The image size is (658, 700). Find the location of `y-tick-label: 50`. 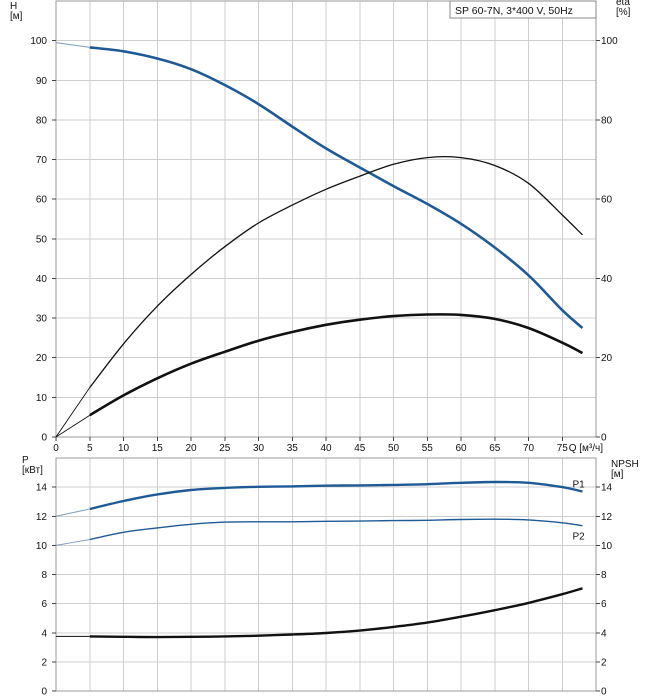

y-tick-label: 50 is located at coordinates (42, 239).